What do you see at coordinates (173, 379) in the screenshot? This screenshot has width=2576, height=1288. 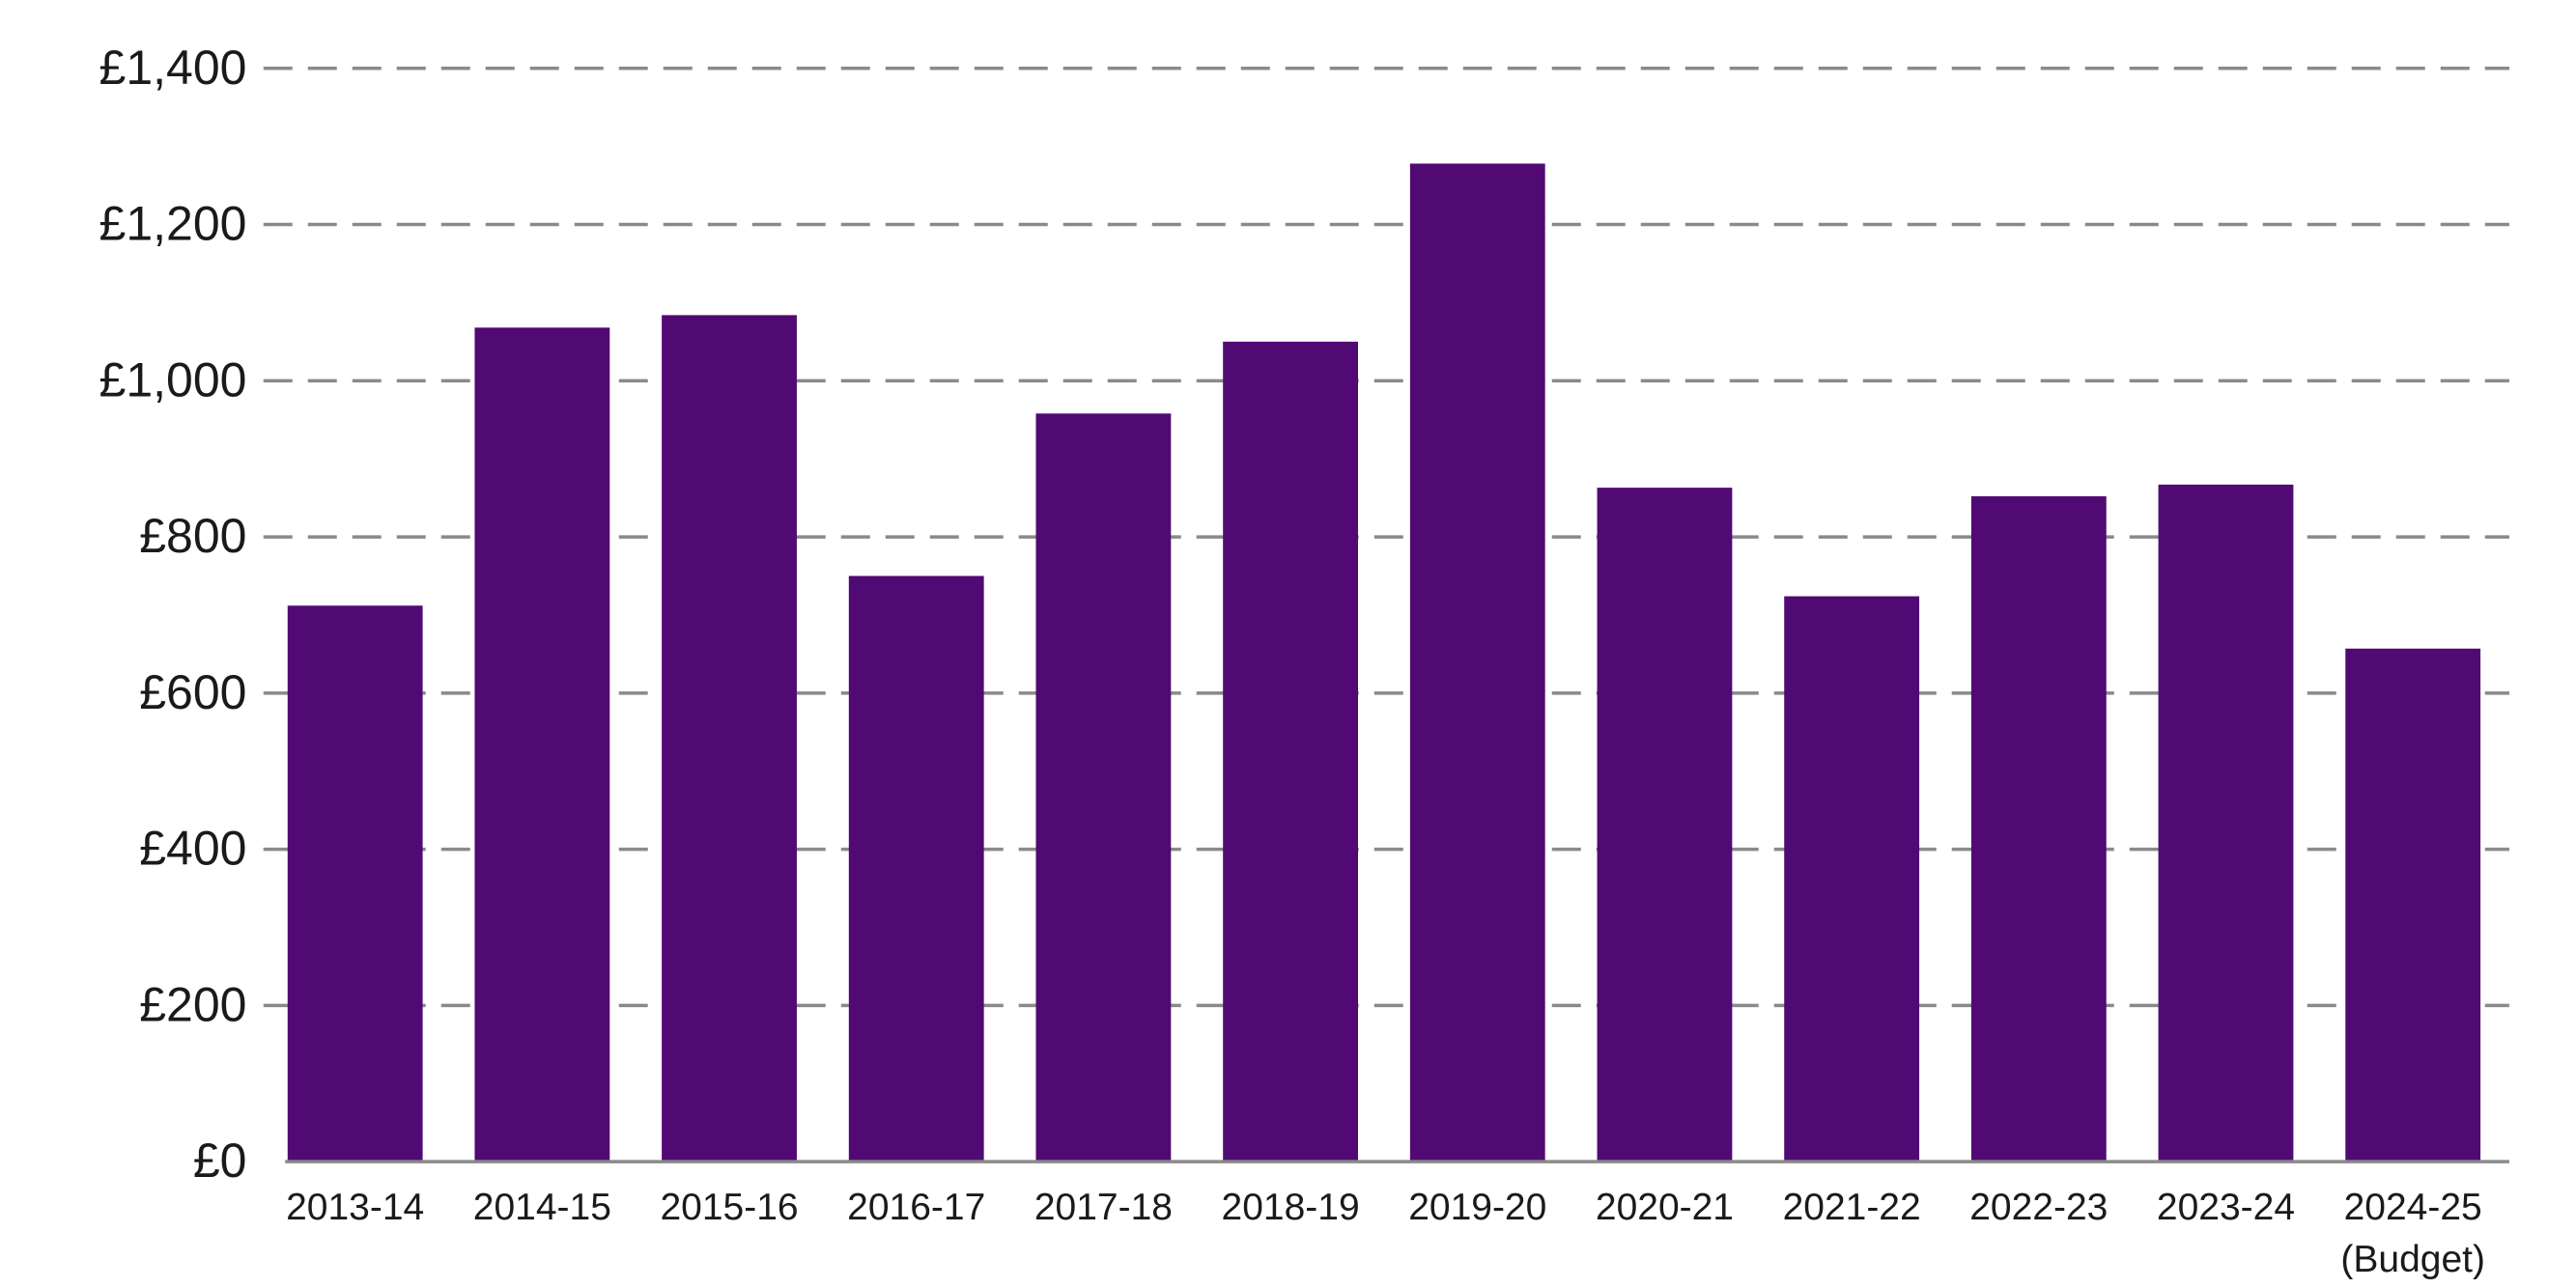 I see `y-tick-label: £1,000` at bounding box center [173, 379].